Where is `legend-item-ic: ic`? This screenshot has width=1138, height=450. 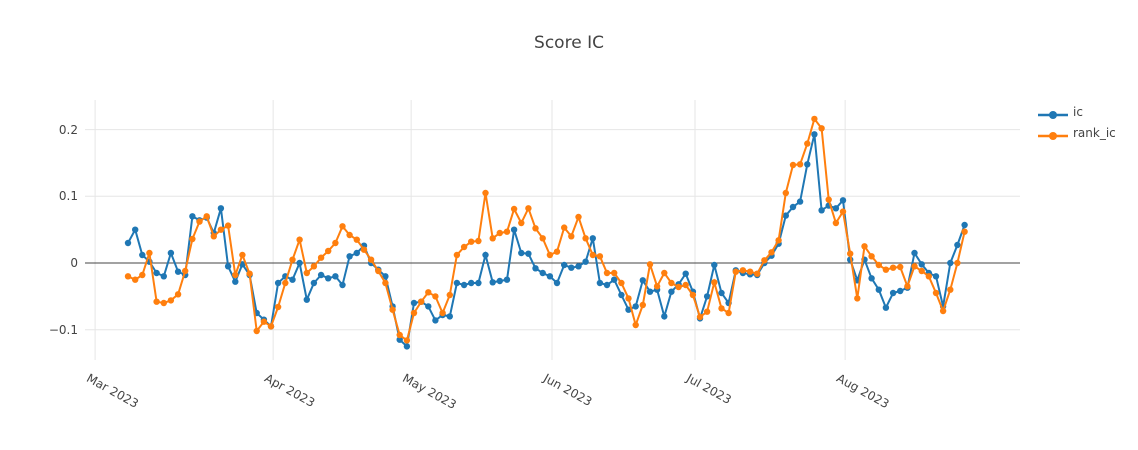 legend-item-ic: ic is located at coordinates (1077, 111).